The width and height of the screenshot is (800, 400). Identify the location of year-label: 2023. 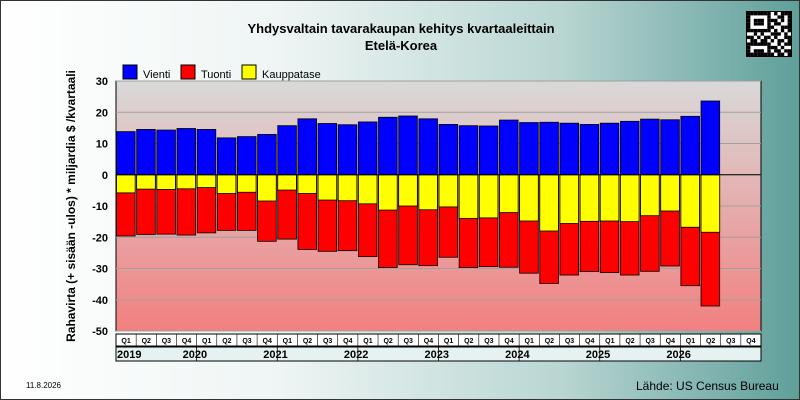
(437, 355).